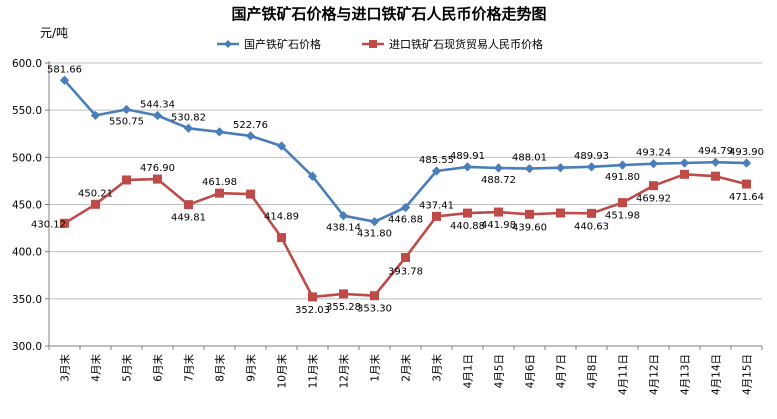 This screenshot has width=777, height=419. Describe the element at coordinates (715, 151) in the screenshot. I see `data-label: 494.79` at that location.